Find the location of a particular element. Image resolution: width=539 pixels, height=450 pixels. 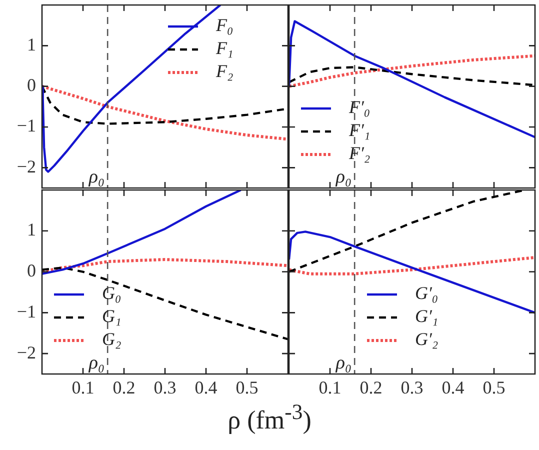

legend-label: G′₁ is located at coordinates (426, 316).